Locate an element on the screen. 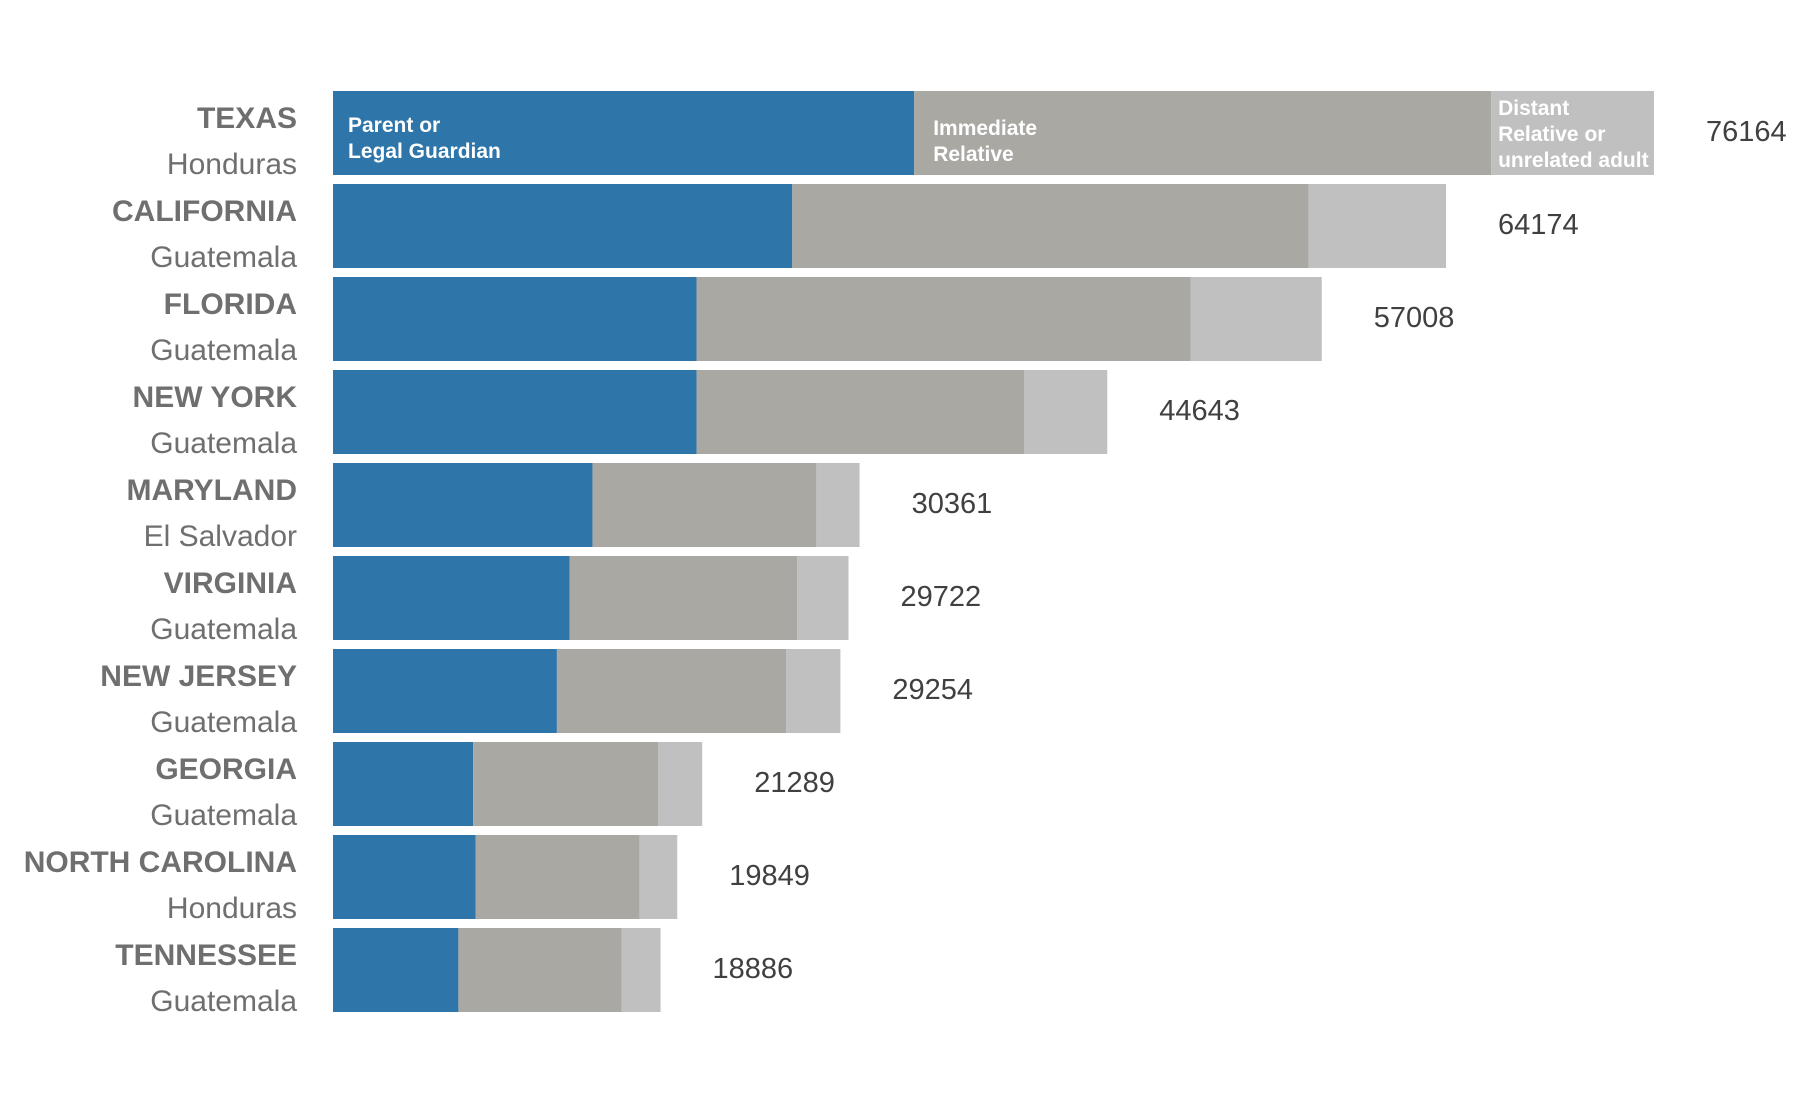  state-label-maryland: MARYLAND is located at coordinates (211, 490).